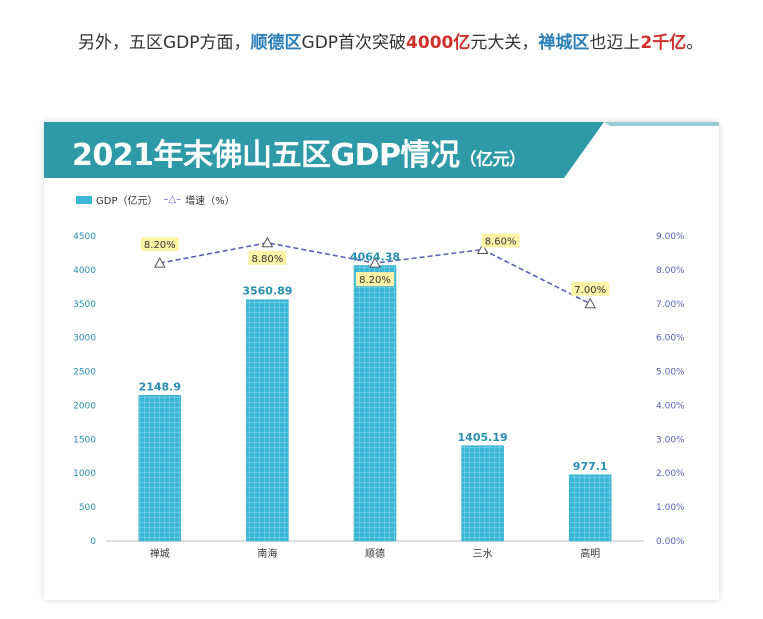  I want to click on x-tick-label: 高明, so click(590, 553).